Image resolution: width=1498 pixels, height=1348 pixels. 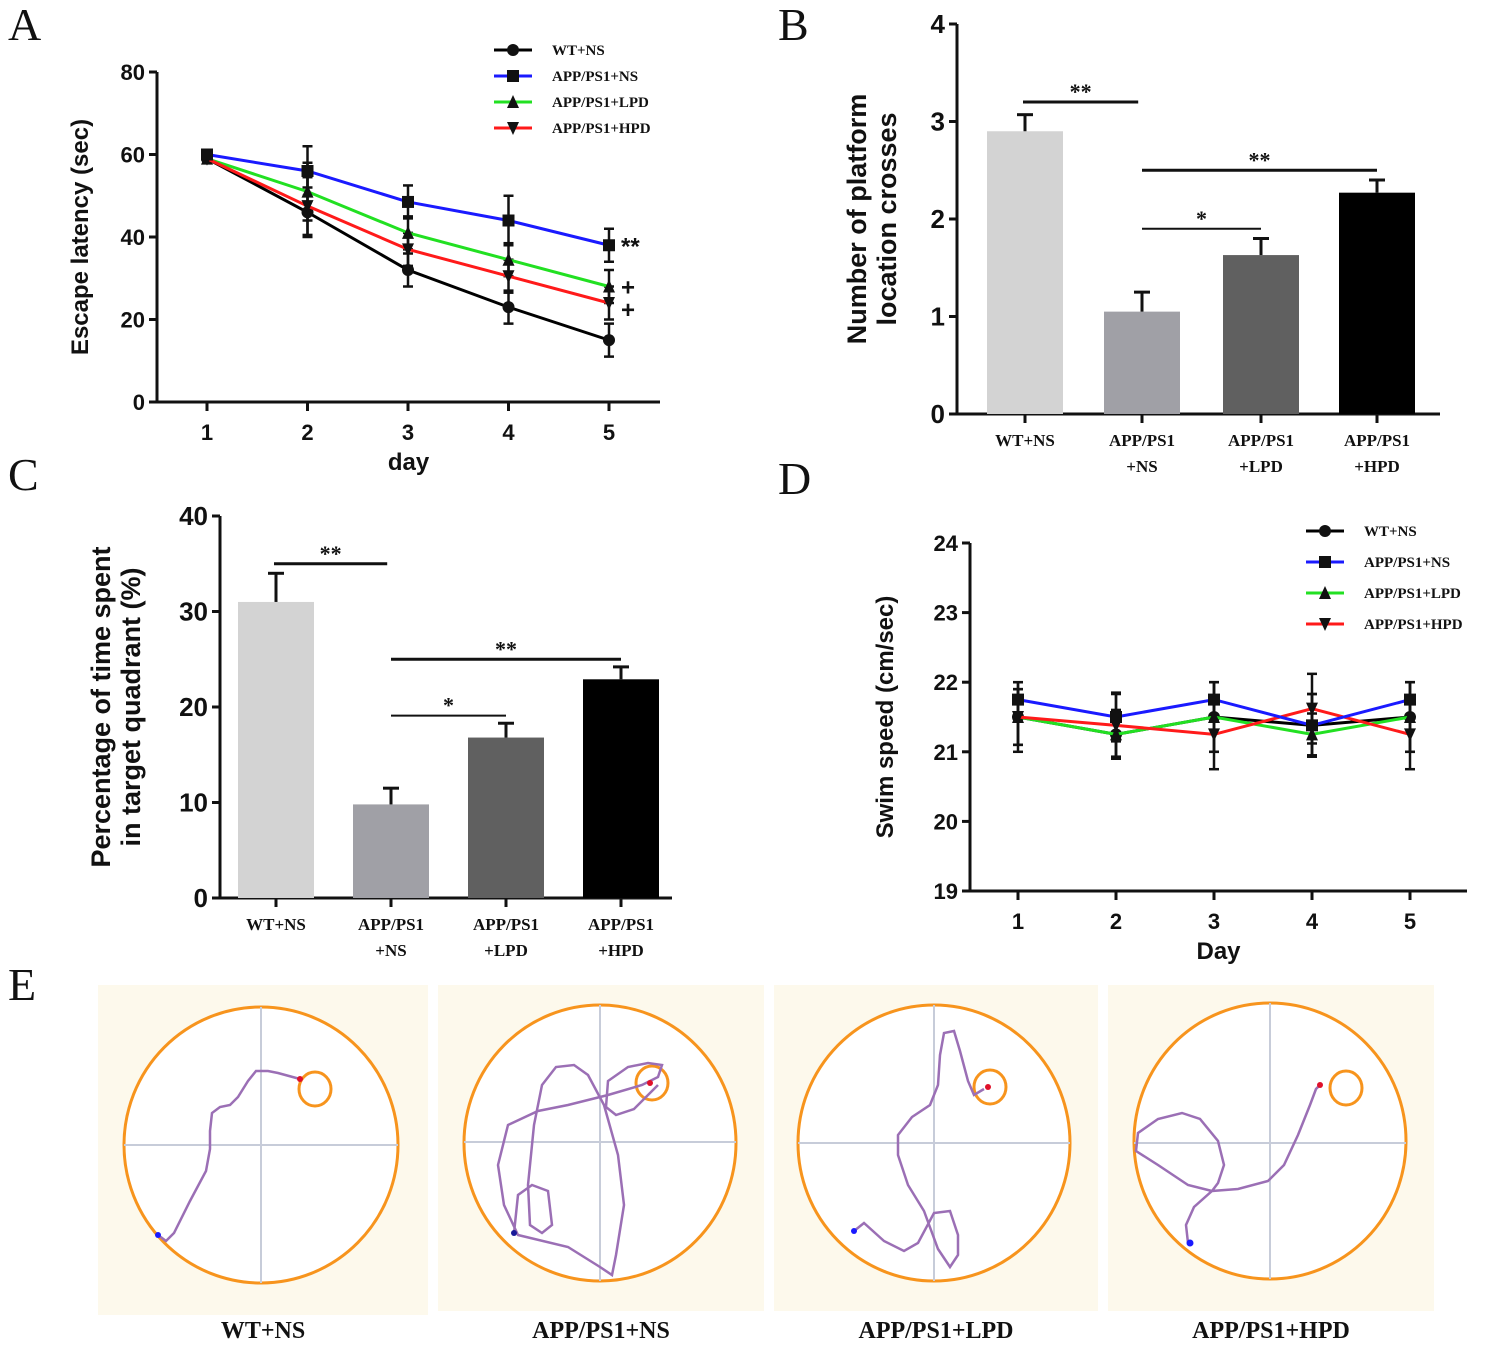 What do you see at coordinates (946, 613) in the screenshot?
I see `y-tick-label: 23` at bounding box center [946, 613].